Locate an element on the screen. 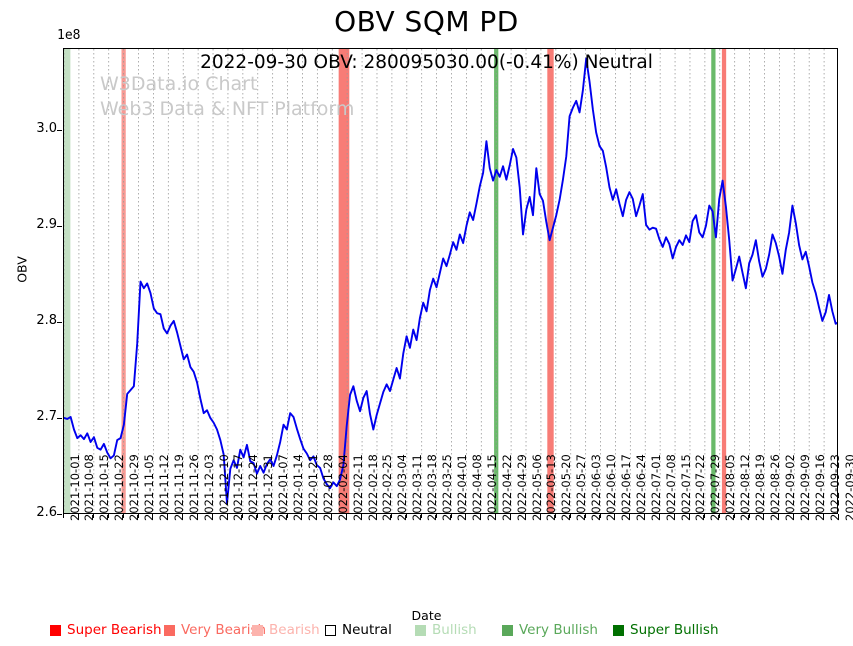 This screenshot has height=646, width=853. x-tick-label: 2022-05-27 is located at coordinates (581, 487).